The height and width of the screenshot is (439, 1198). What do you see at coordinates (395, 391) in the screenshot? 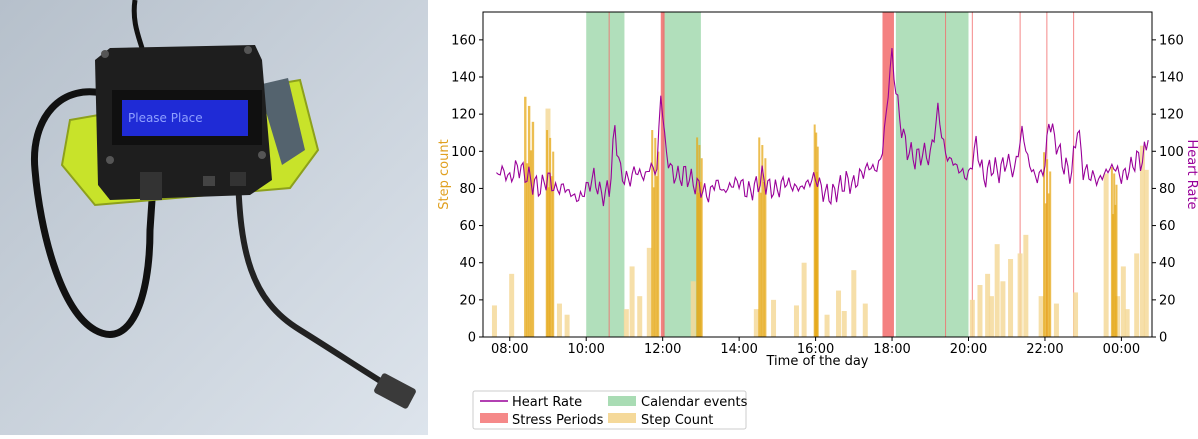
I see `cable-connector` at bounding box center [395, 391].